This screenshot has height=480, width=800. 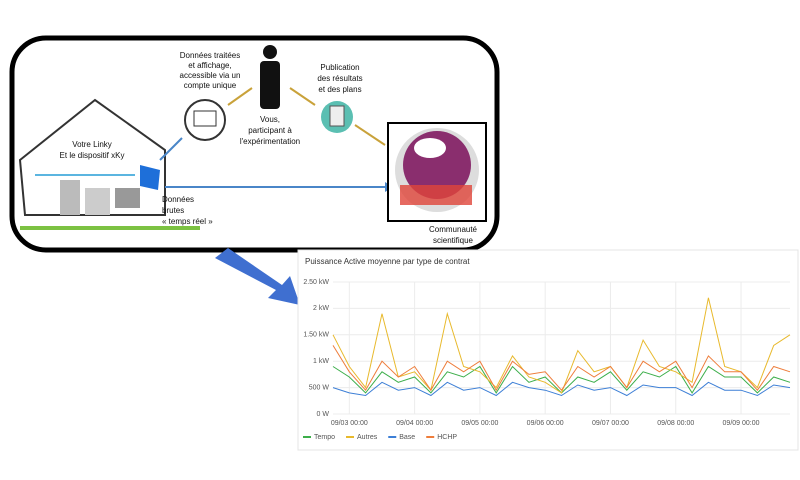 What do you see at coordinates (92, 144) in the screenshot?
I see `house-label: Votre Linky` at bounding box center [92, 144].